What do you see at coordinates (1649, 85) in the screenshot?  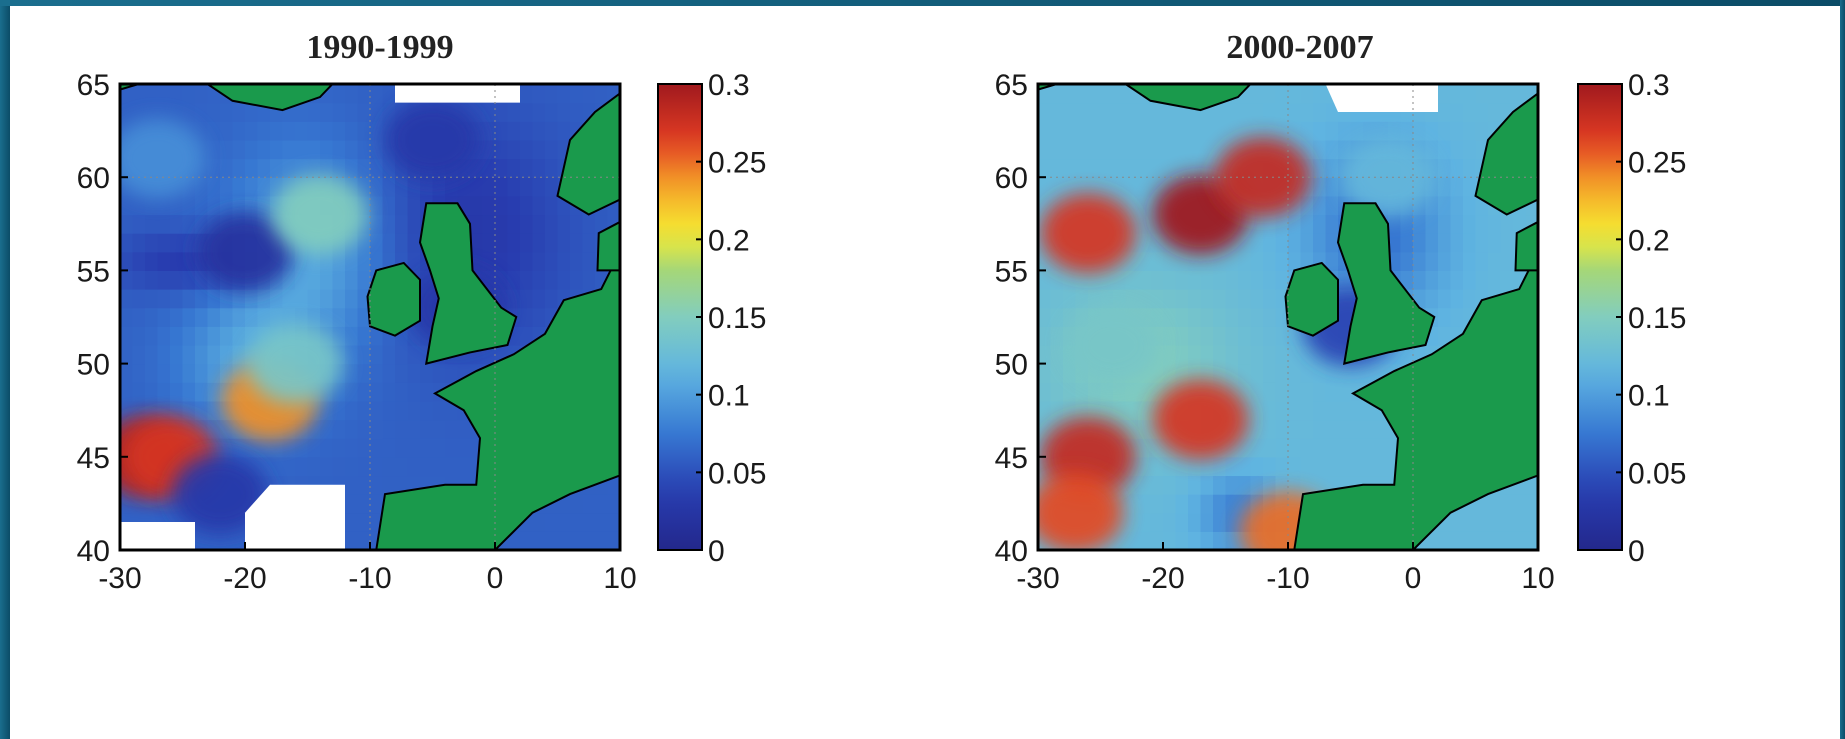 I see `colorbar-tick-label: 0.3` at bounding box center [1649, 85].